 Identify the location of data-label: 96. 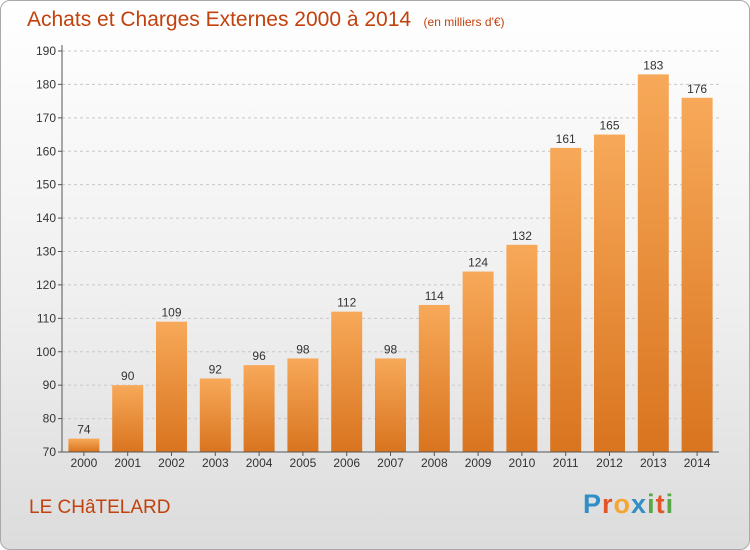
(259, 356).